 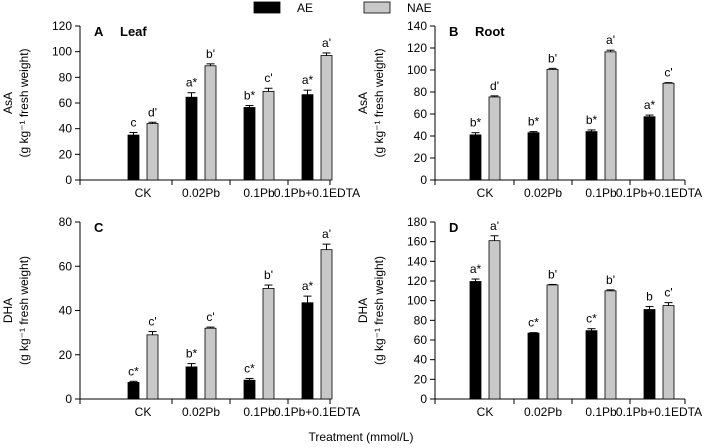 What do you see at coordinates (417, 242) in the screenshot?
I see `y-tick-label: 160` at bounding box center [417, 242].